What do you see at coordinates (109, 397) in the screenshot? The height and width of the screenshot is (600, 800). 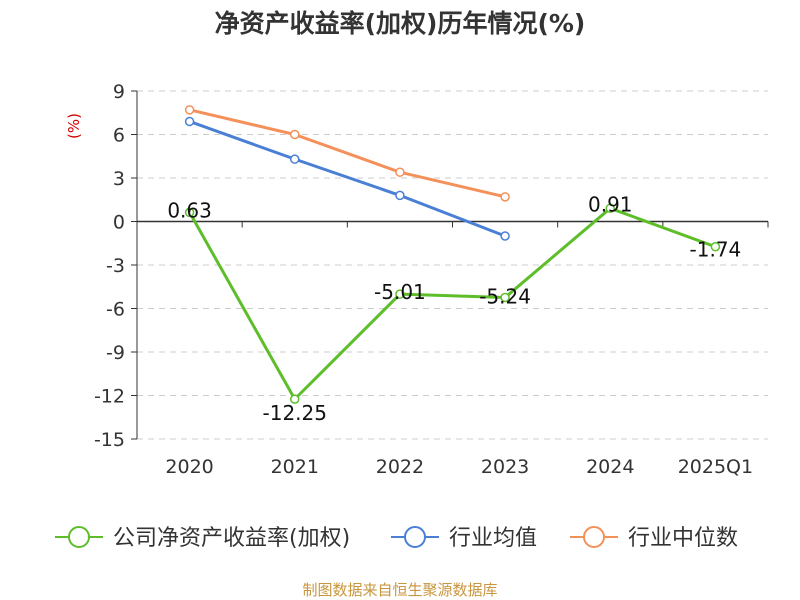 I see `y-tick-label: -12` at bounding box center [109, 397].